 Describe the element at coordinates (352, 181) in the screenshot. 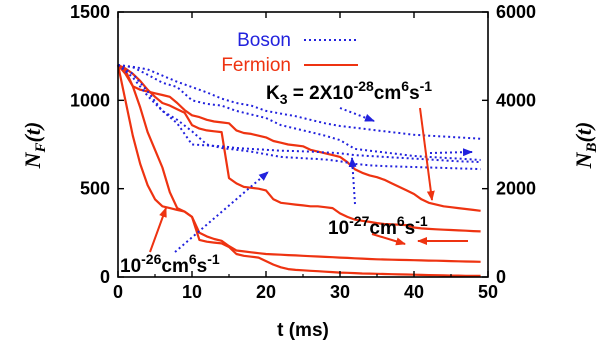

I see `arrow-1e-27-boson` at that location.